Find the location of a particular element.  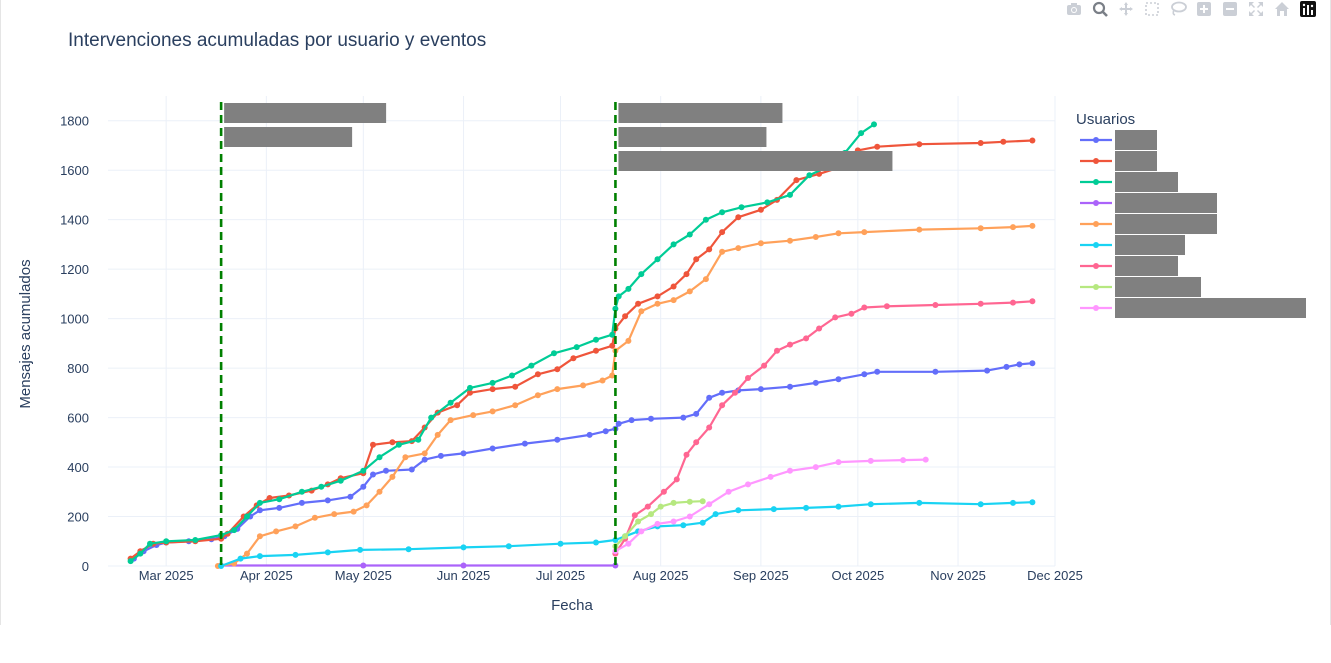

home-icon is located at coordinates (1282, 9).